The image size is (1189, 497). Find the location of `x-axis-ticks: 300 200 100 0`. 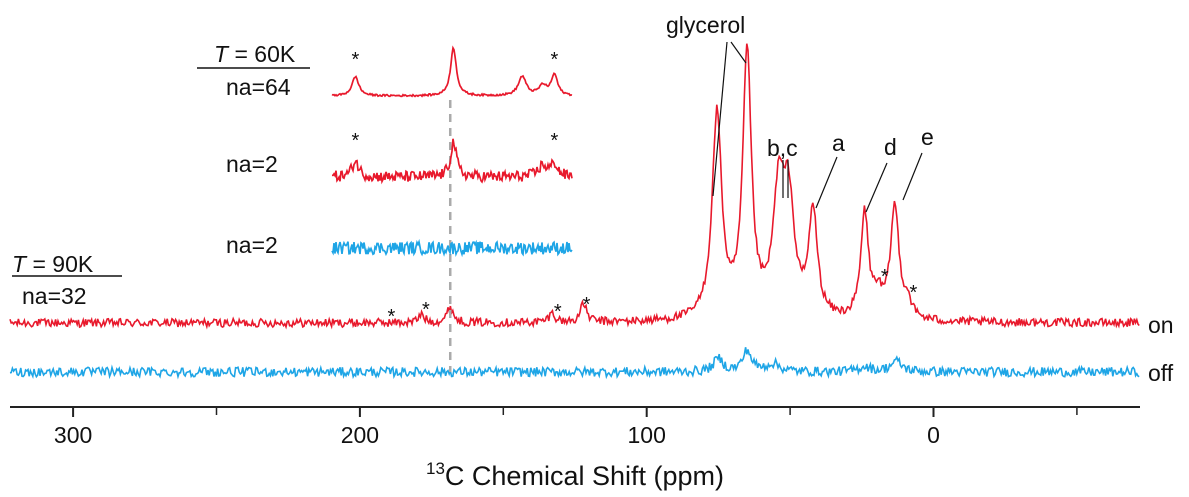

x-axis-ticks: 300 200 100 0 is located at coordinates (565, 427).